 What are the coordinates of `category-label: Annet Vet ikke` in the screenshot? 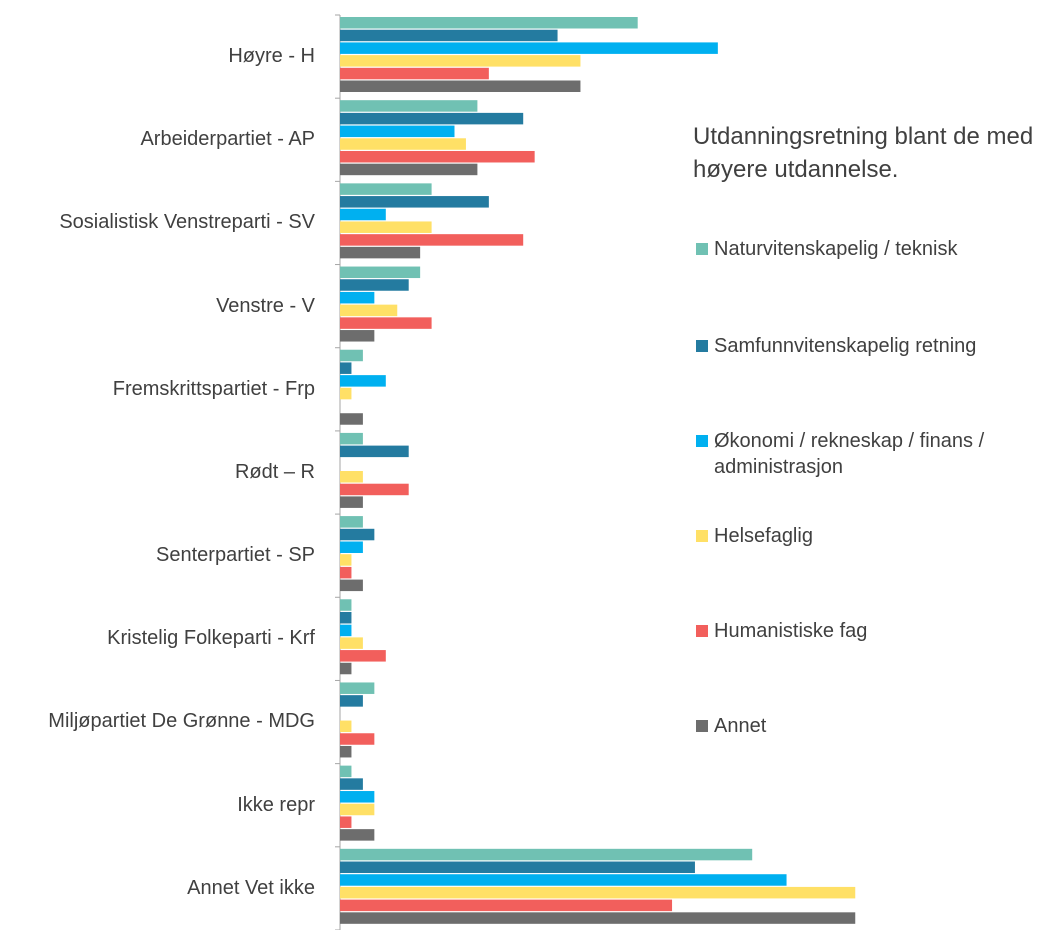 It's located at (251, 887).